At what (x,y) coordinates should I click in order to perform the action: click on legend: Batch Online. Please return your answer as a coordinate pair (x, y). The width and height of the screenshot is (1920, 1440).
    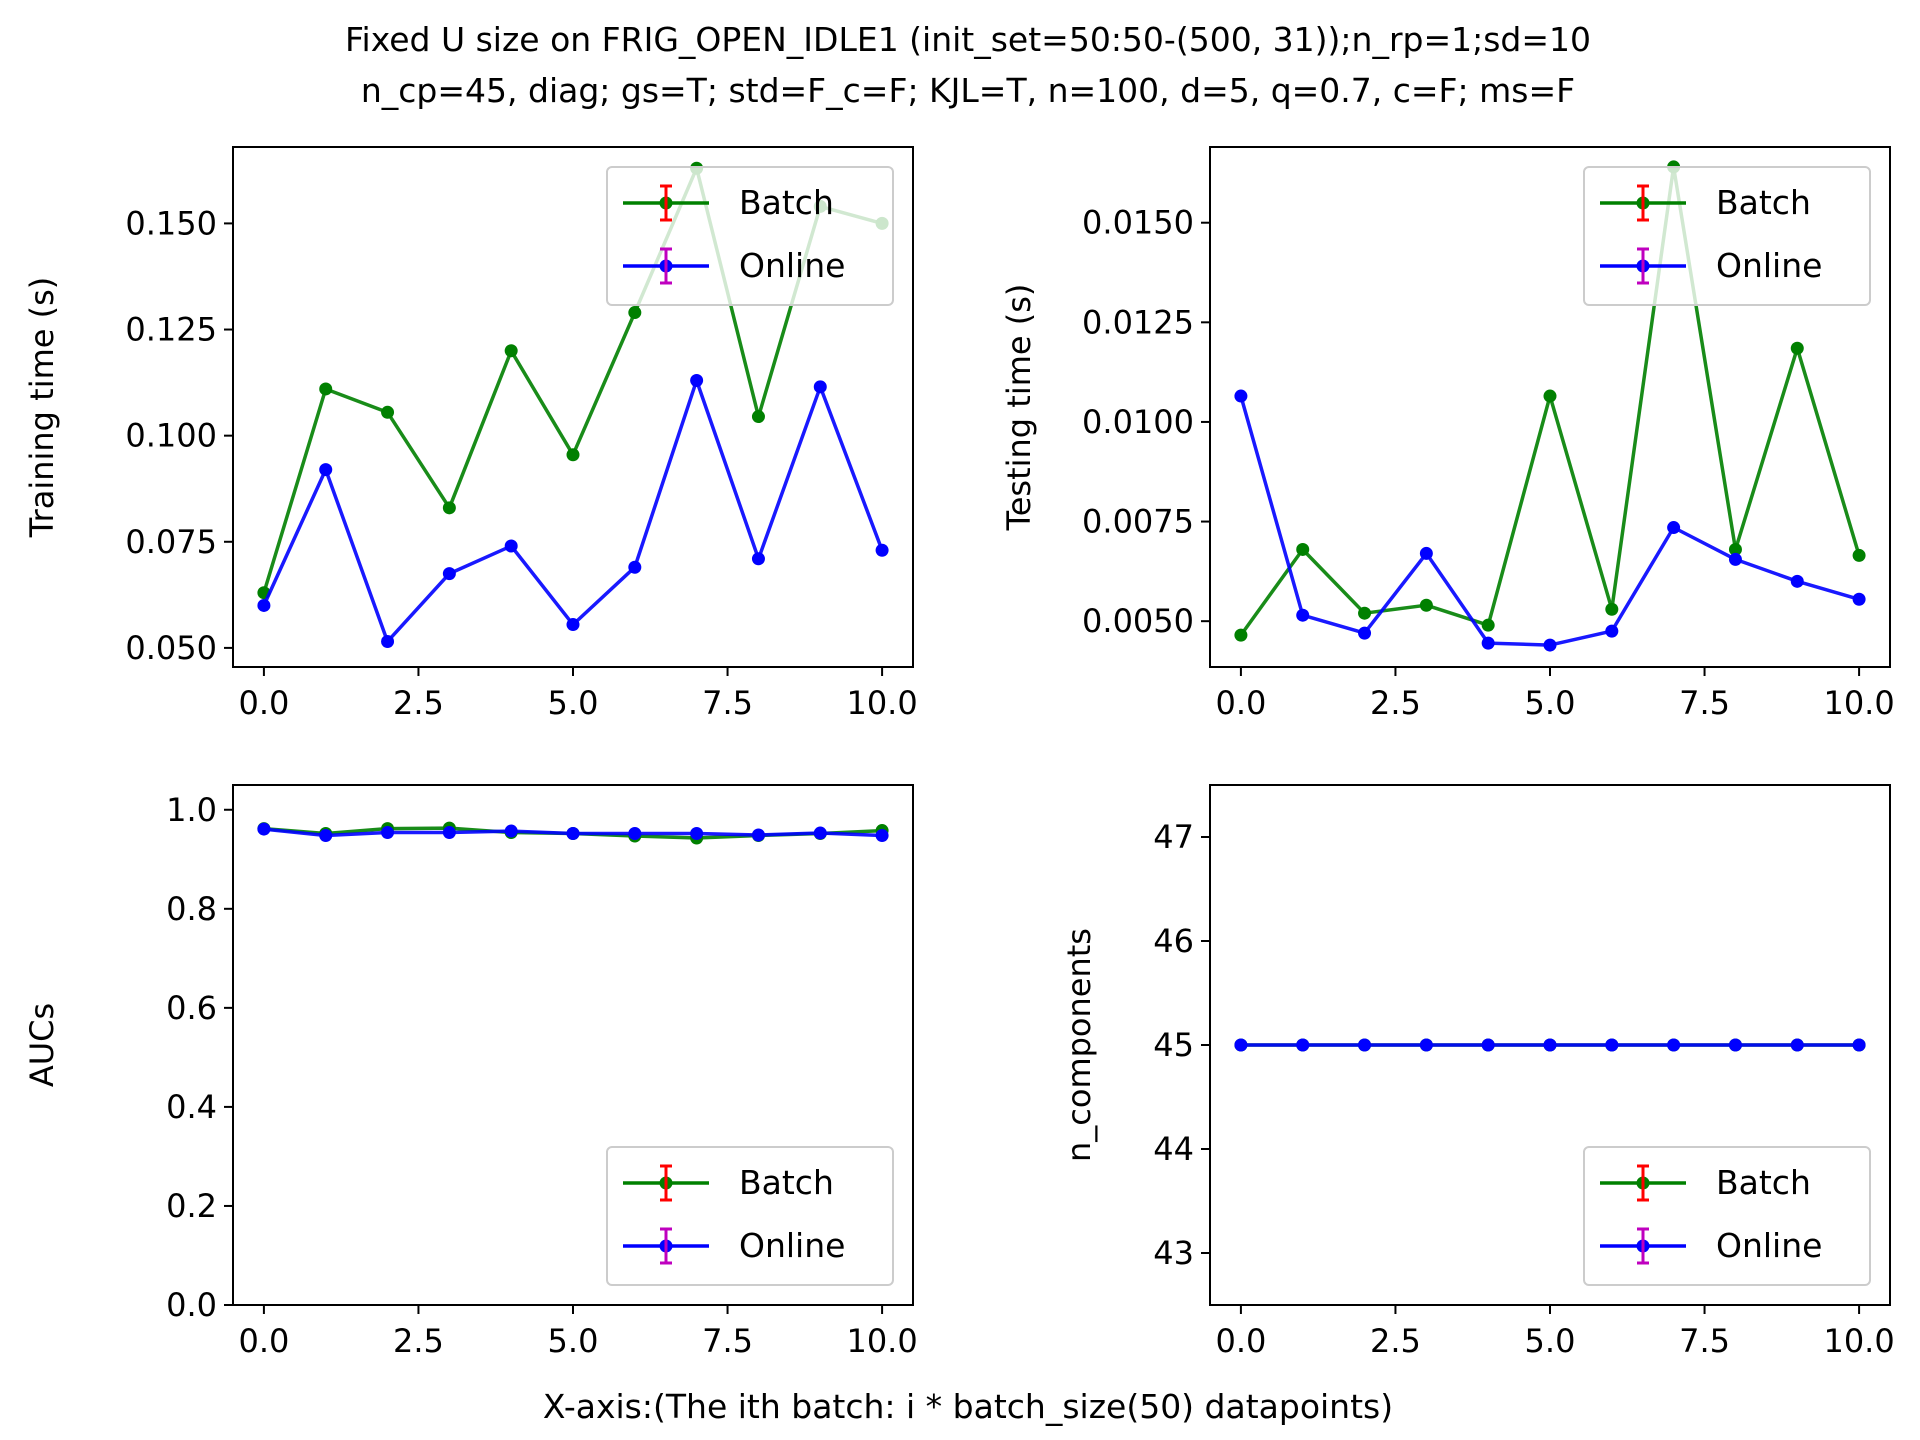
    Looking at the image, I should click on (1727, 236).